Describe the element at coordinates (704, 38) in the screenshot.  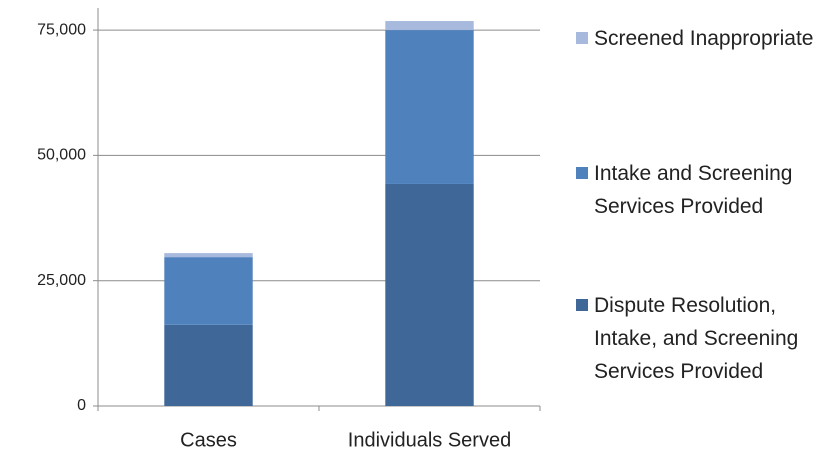
I see `legend-label: Screened Inappropriate` at that location.